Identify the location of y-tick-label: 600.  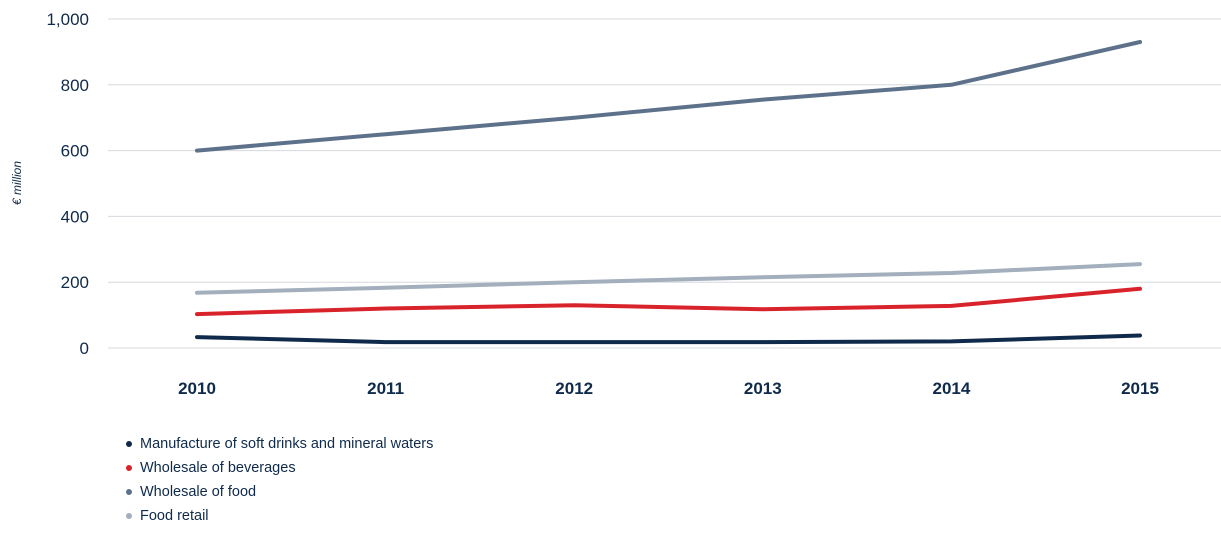
(75, 151).